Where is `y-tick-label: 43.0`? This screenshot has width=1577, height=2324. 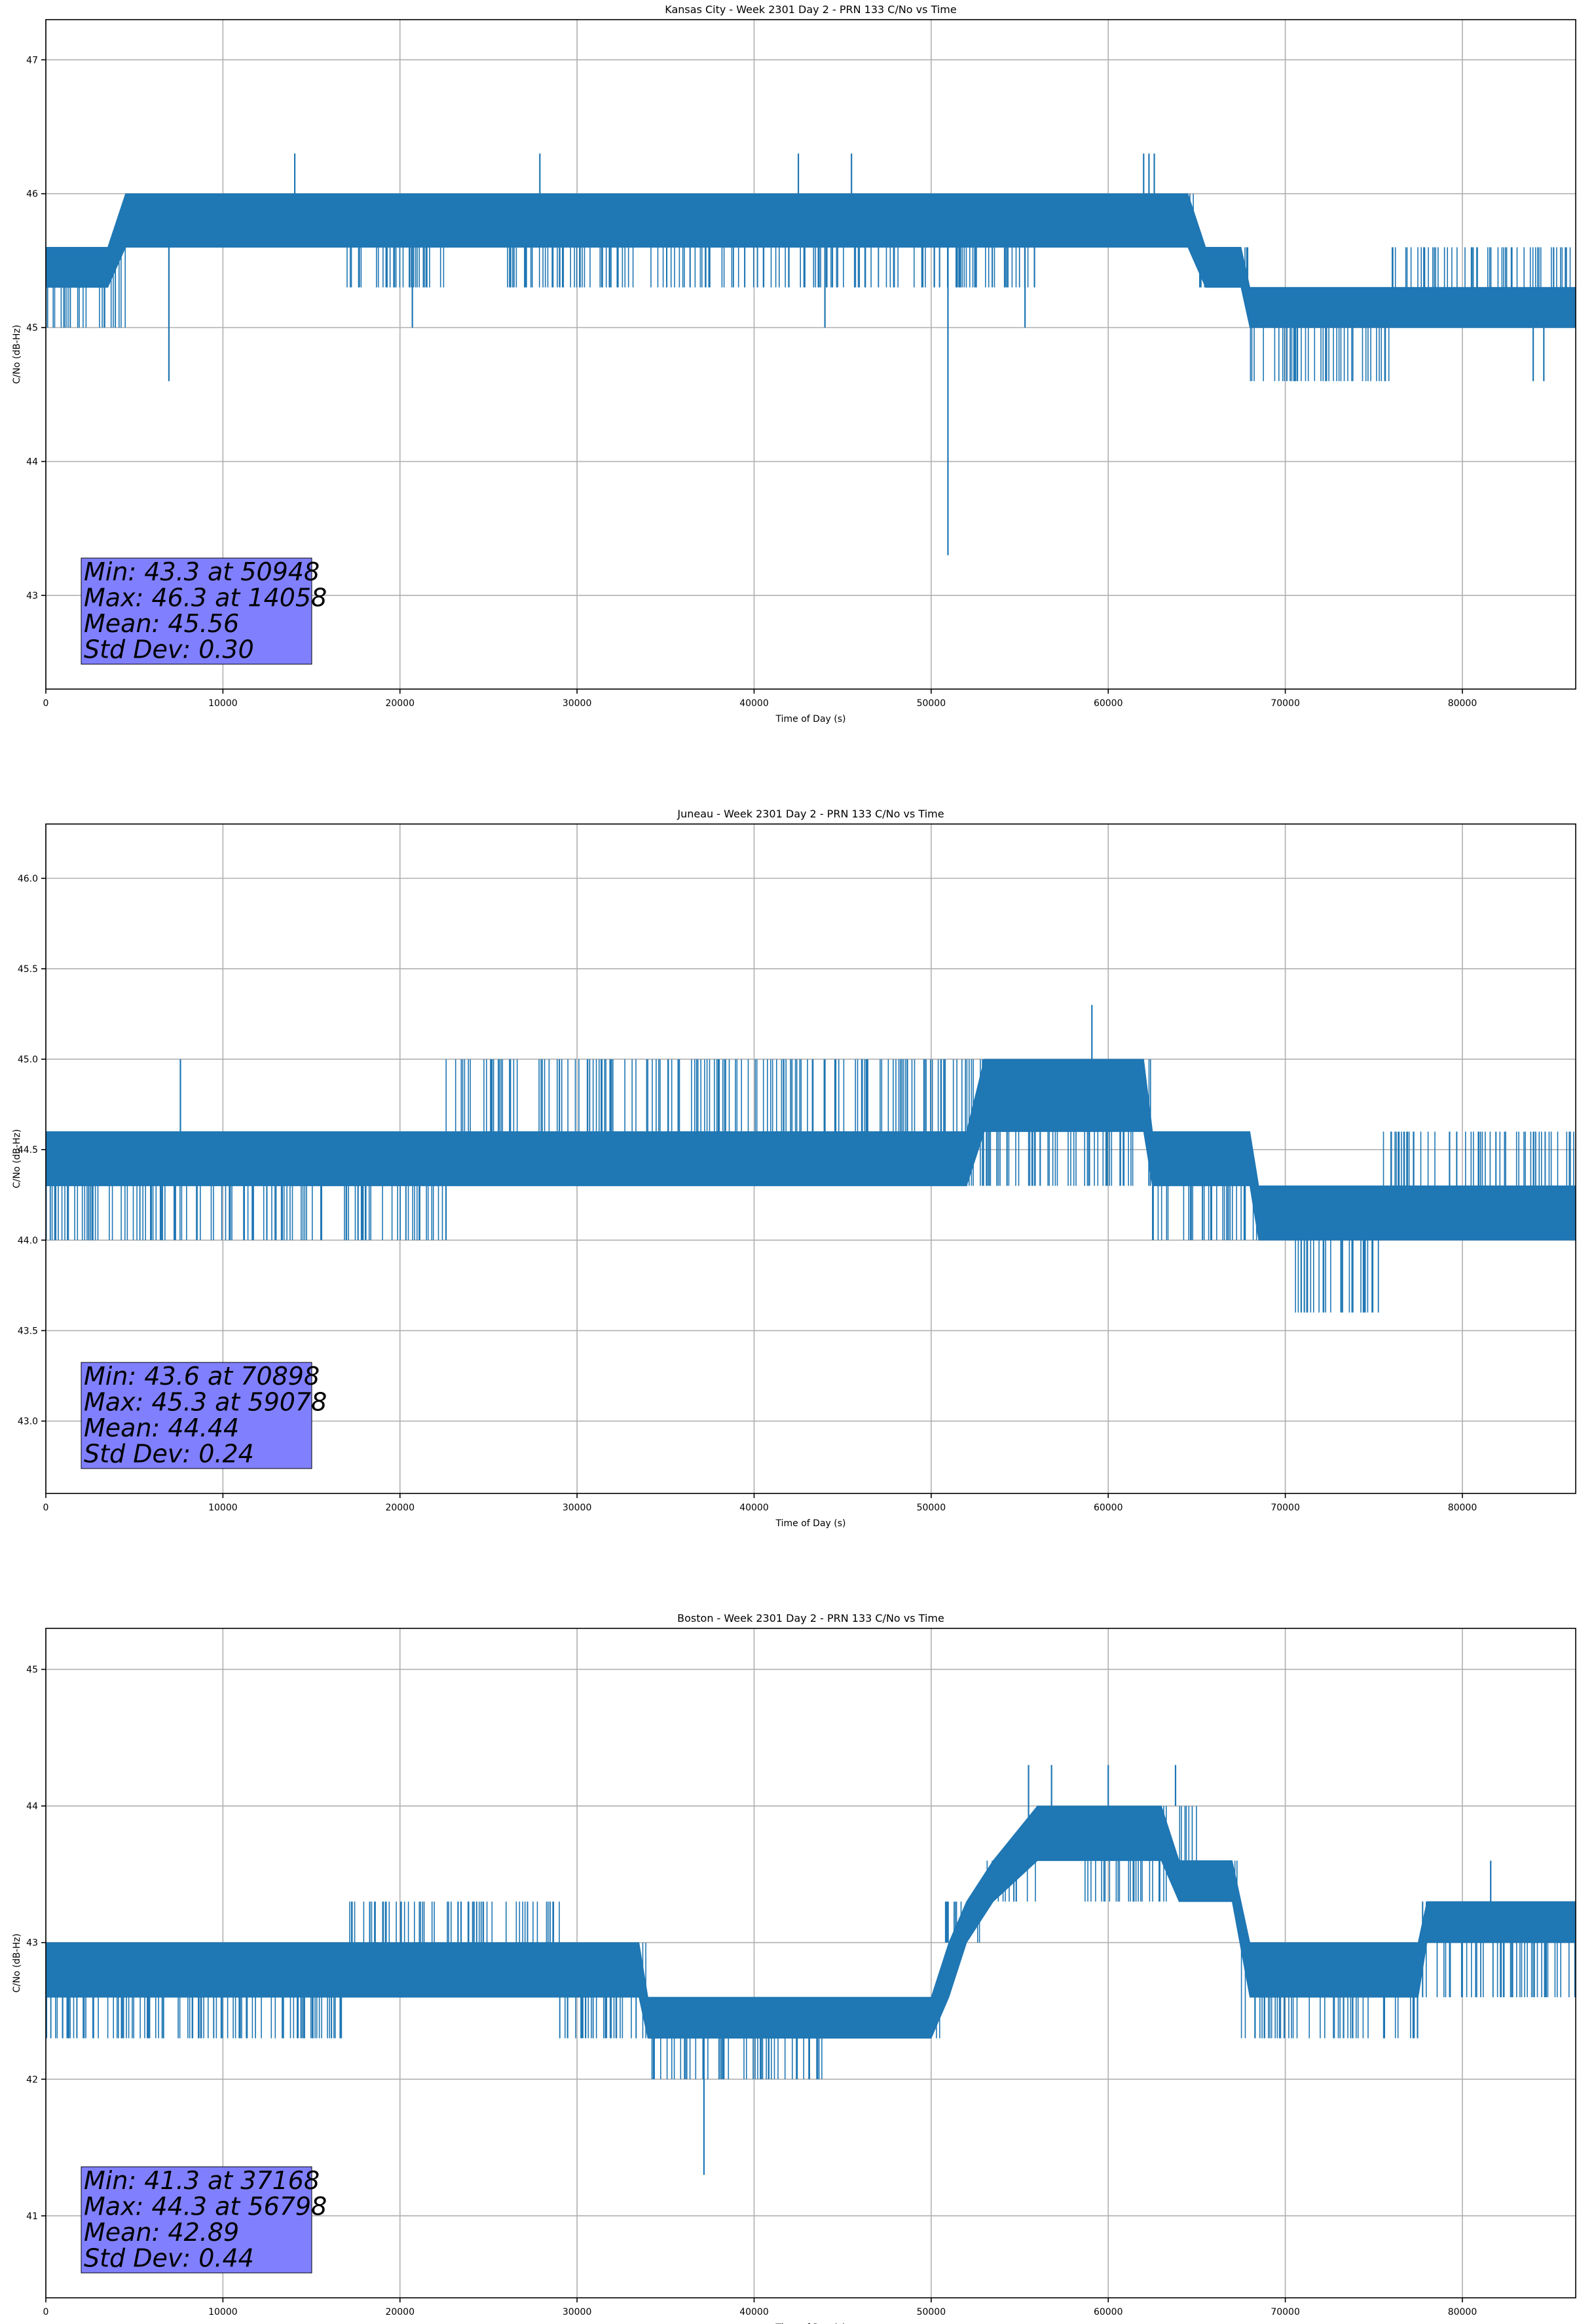 y-tick-label: 43.0 is located at coordinates (28, 1422).